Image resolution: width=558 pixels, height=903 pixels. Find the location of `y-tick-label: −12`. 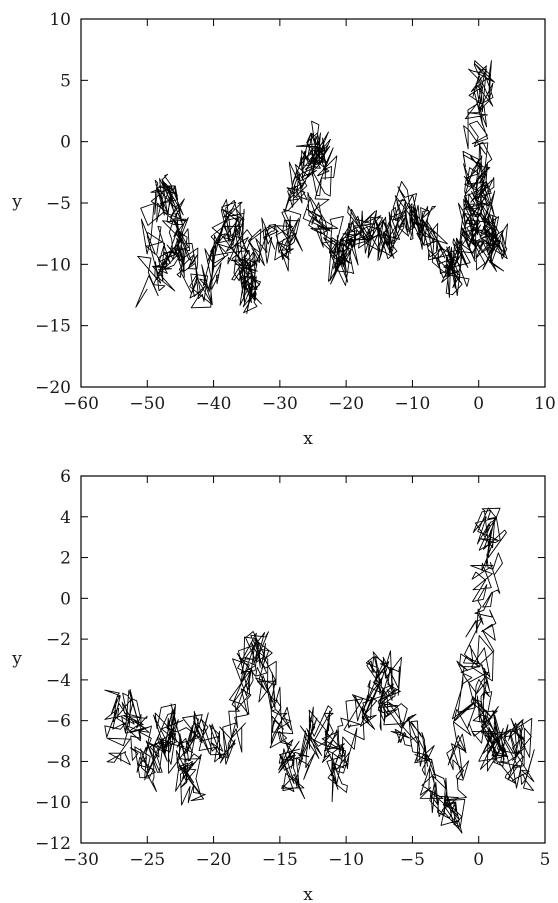

y-tick-label: −12 is located at coordinates (53, 844).